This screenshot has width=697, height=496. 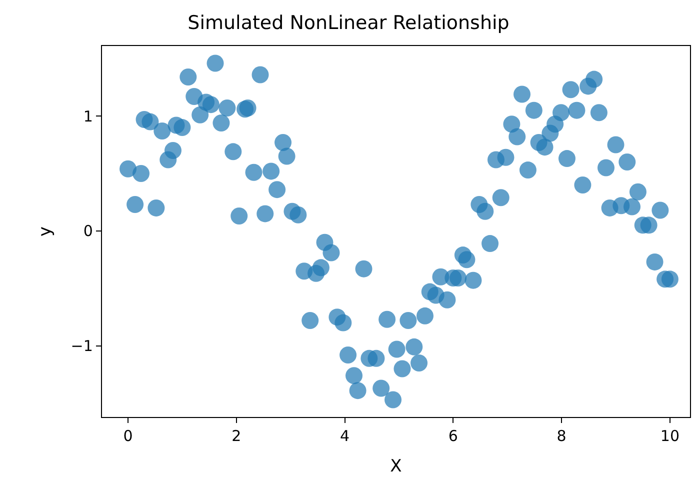 What do you see at coordinates (45, 231) in the screenshot?
I see `y-axis-title: y` at bounding box center [45, 231].